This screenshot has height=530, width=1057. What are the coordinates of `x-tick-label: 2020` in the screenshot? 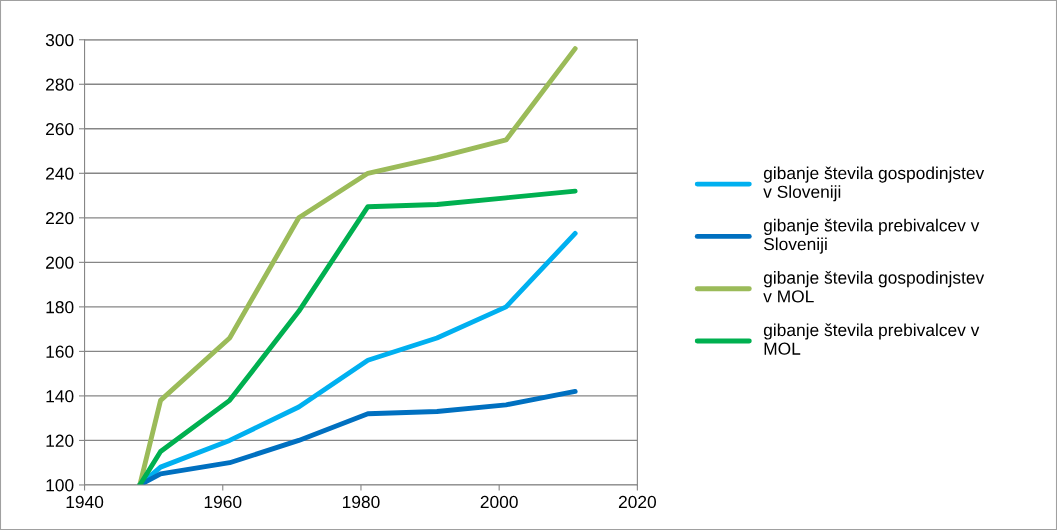 It's located at (637, 502).